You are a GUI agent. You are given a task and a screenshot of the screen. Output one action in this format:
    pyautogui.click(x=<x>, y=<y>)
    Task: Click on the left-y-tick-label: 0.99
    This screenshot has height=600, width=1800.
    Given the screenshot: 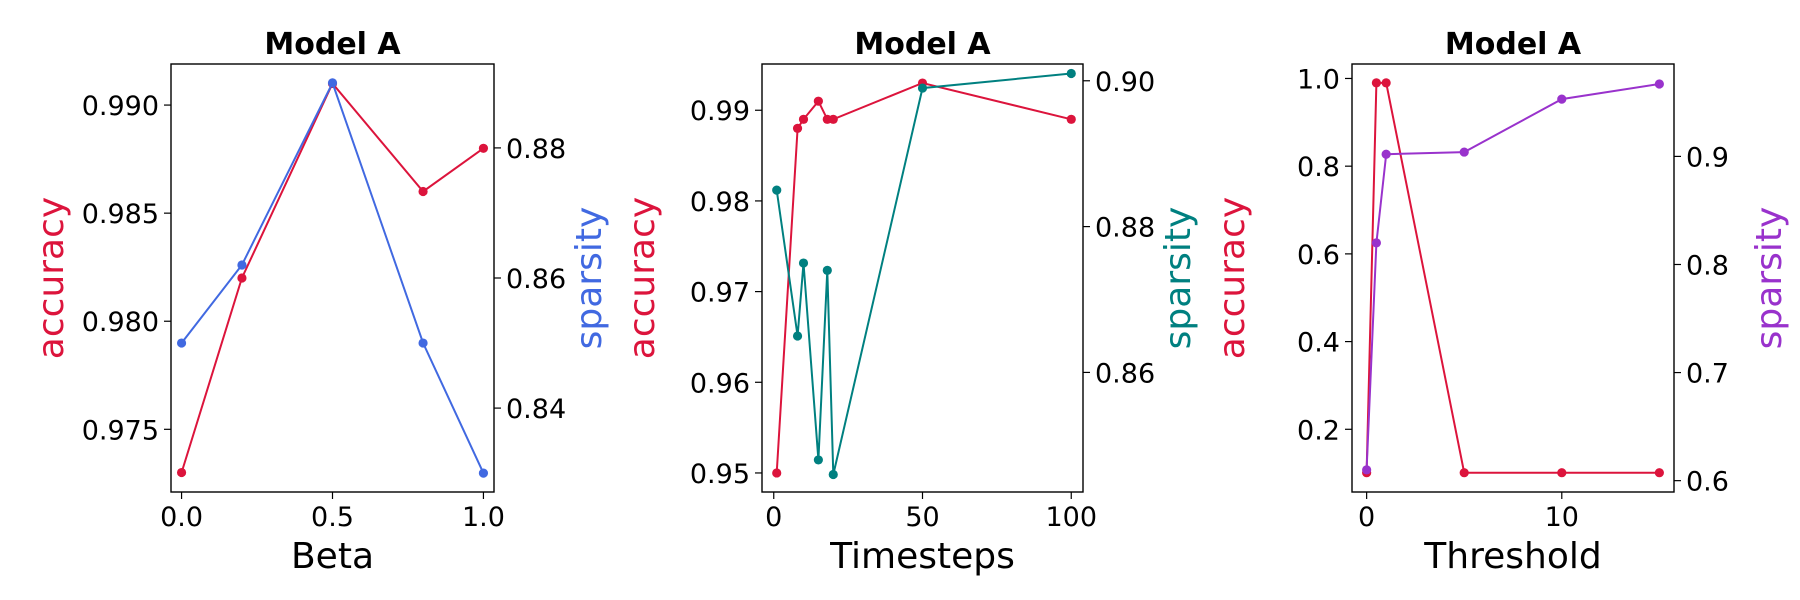 What is the action you would take?
    pyautogui.click(x=720, y=111)
    